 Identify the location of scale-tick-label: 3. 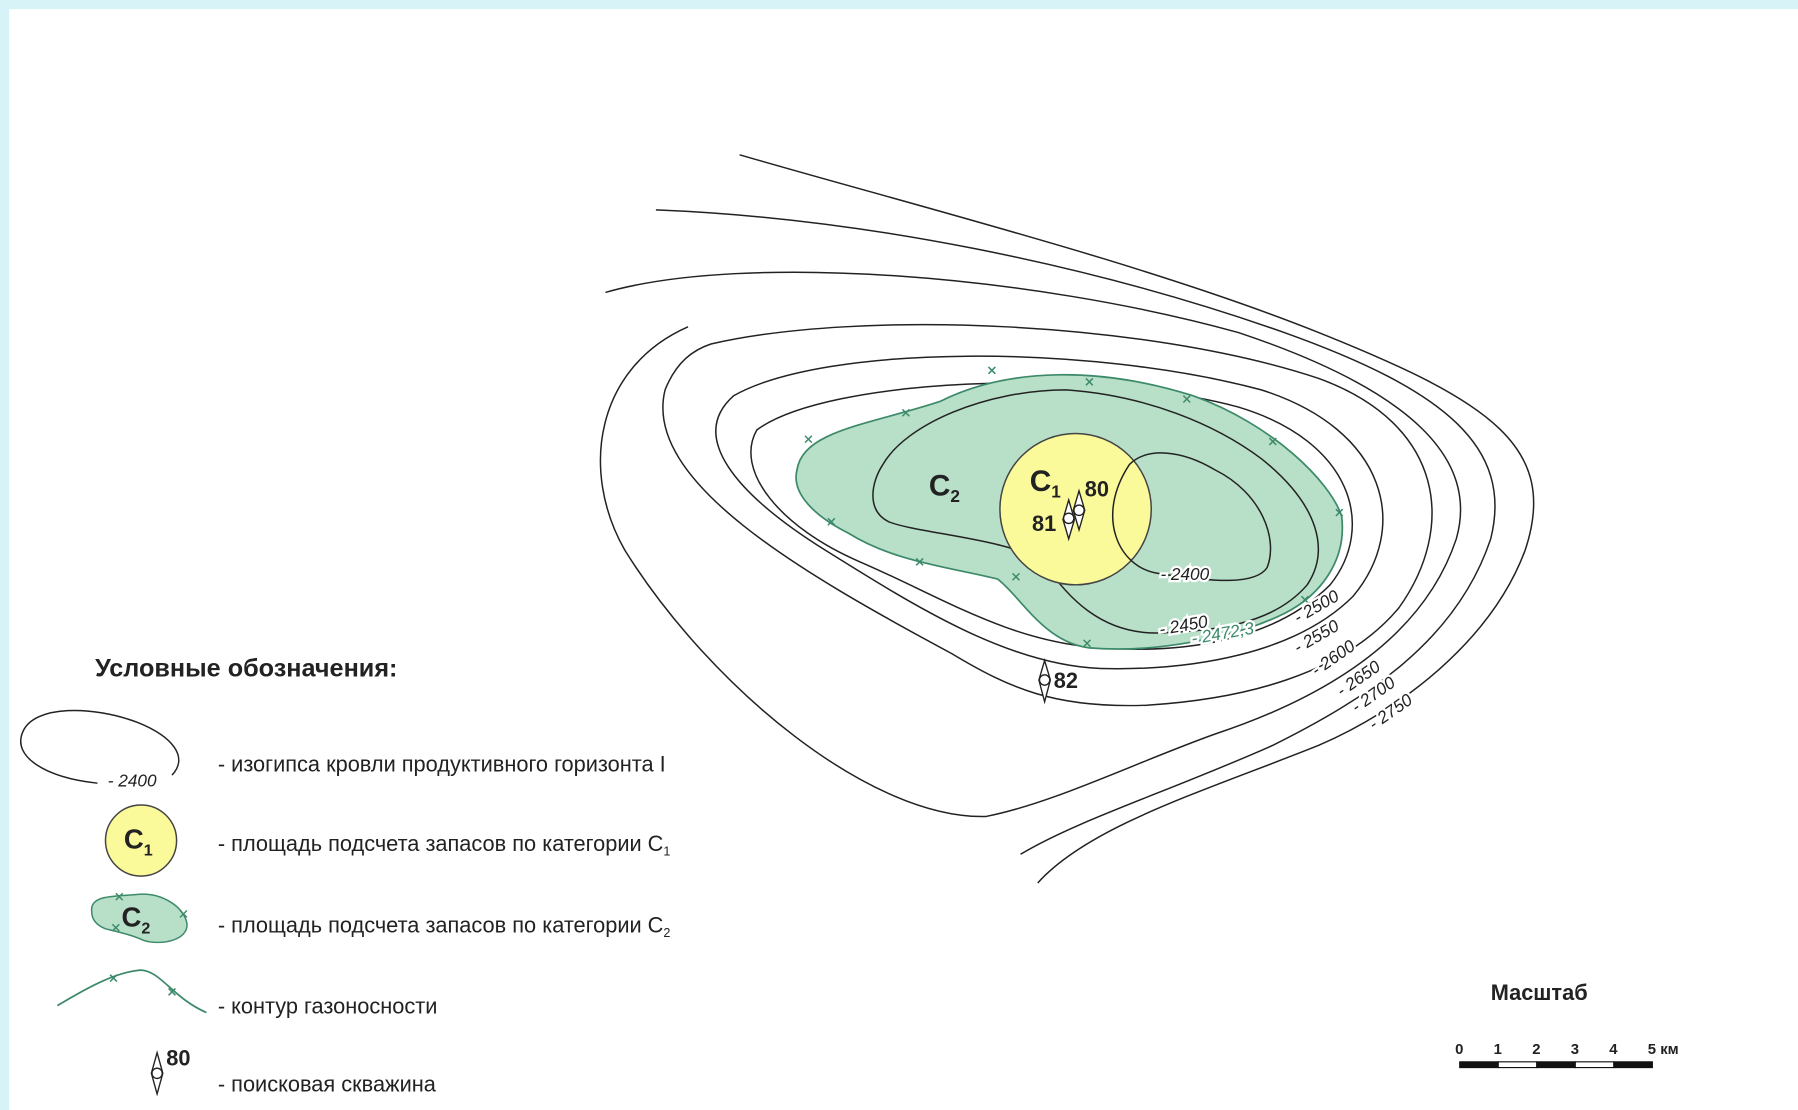
(1575, 1050).